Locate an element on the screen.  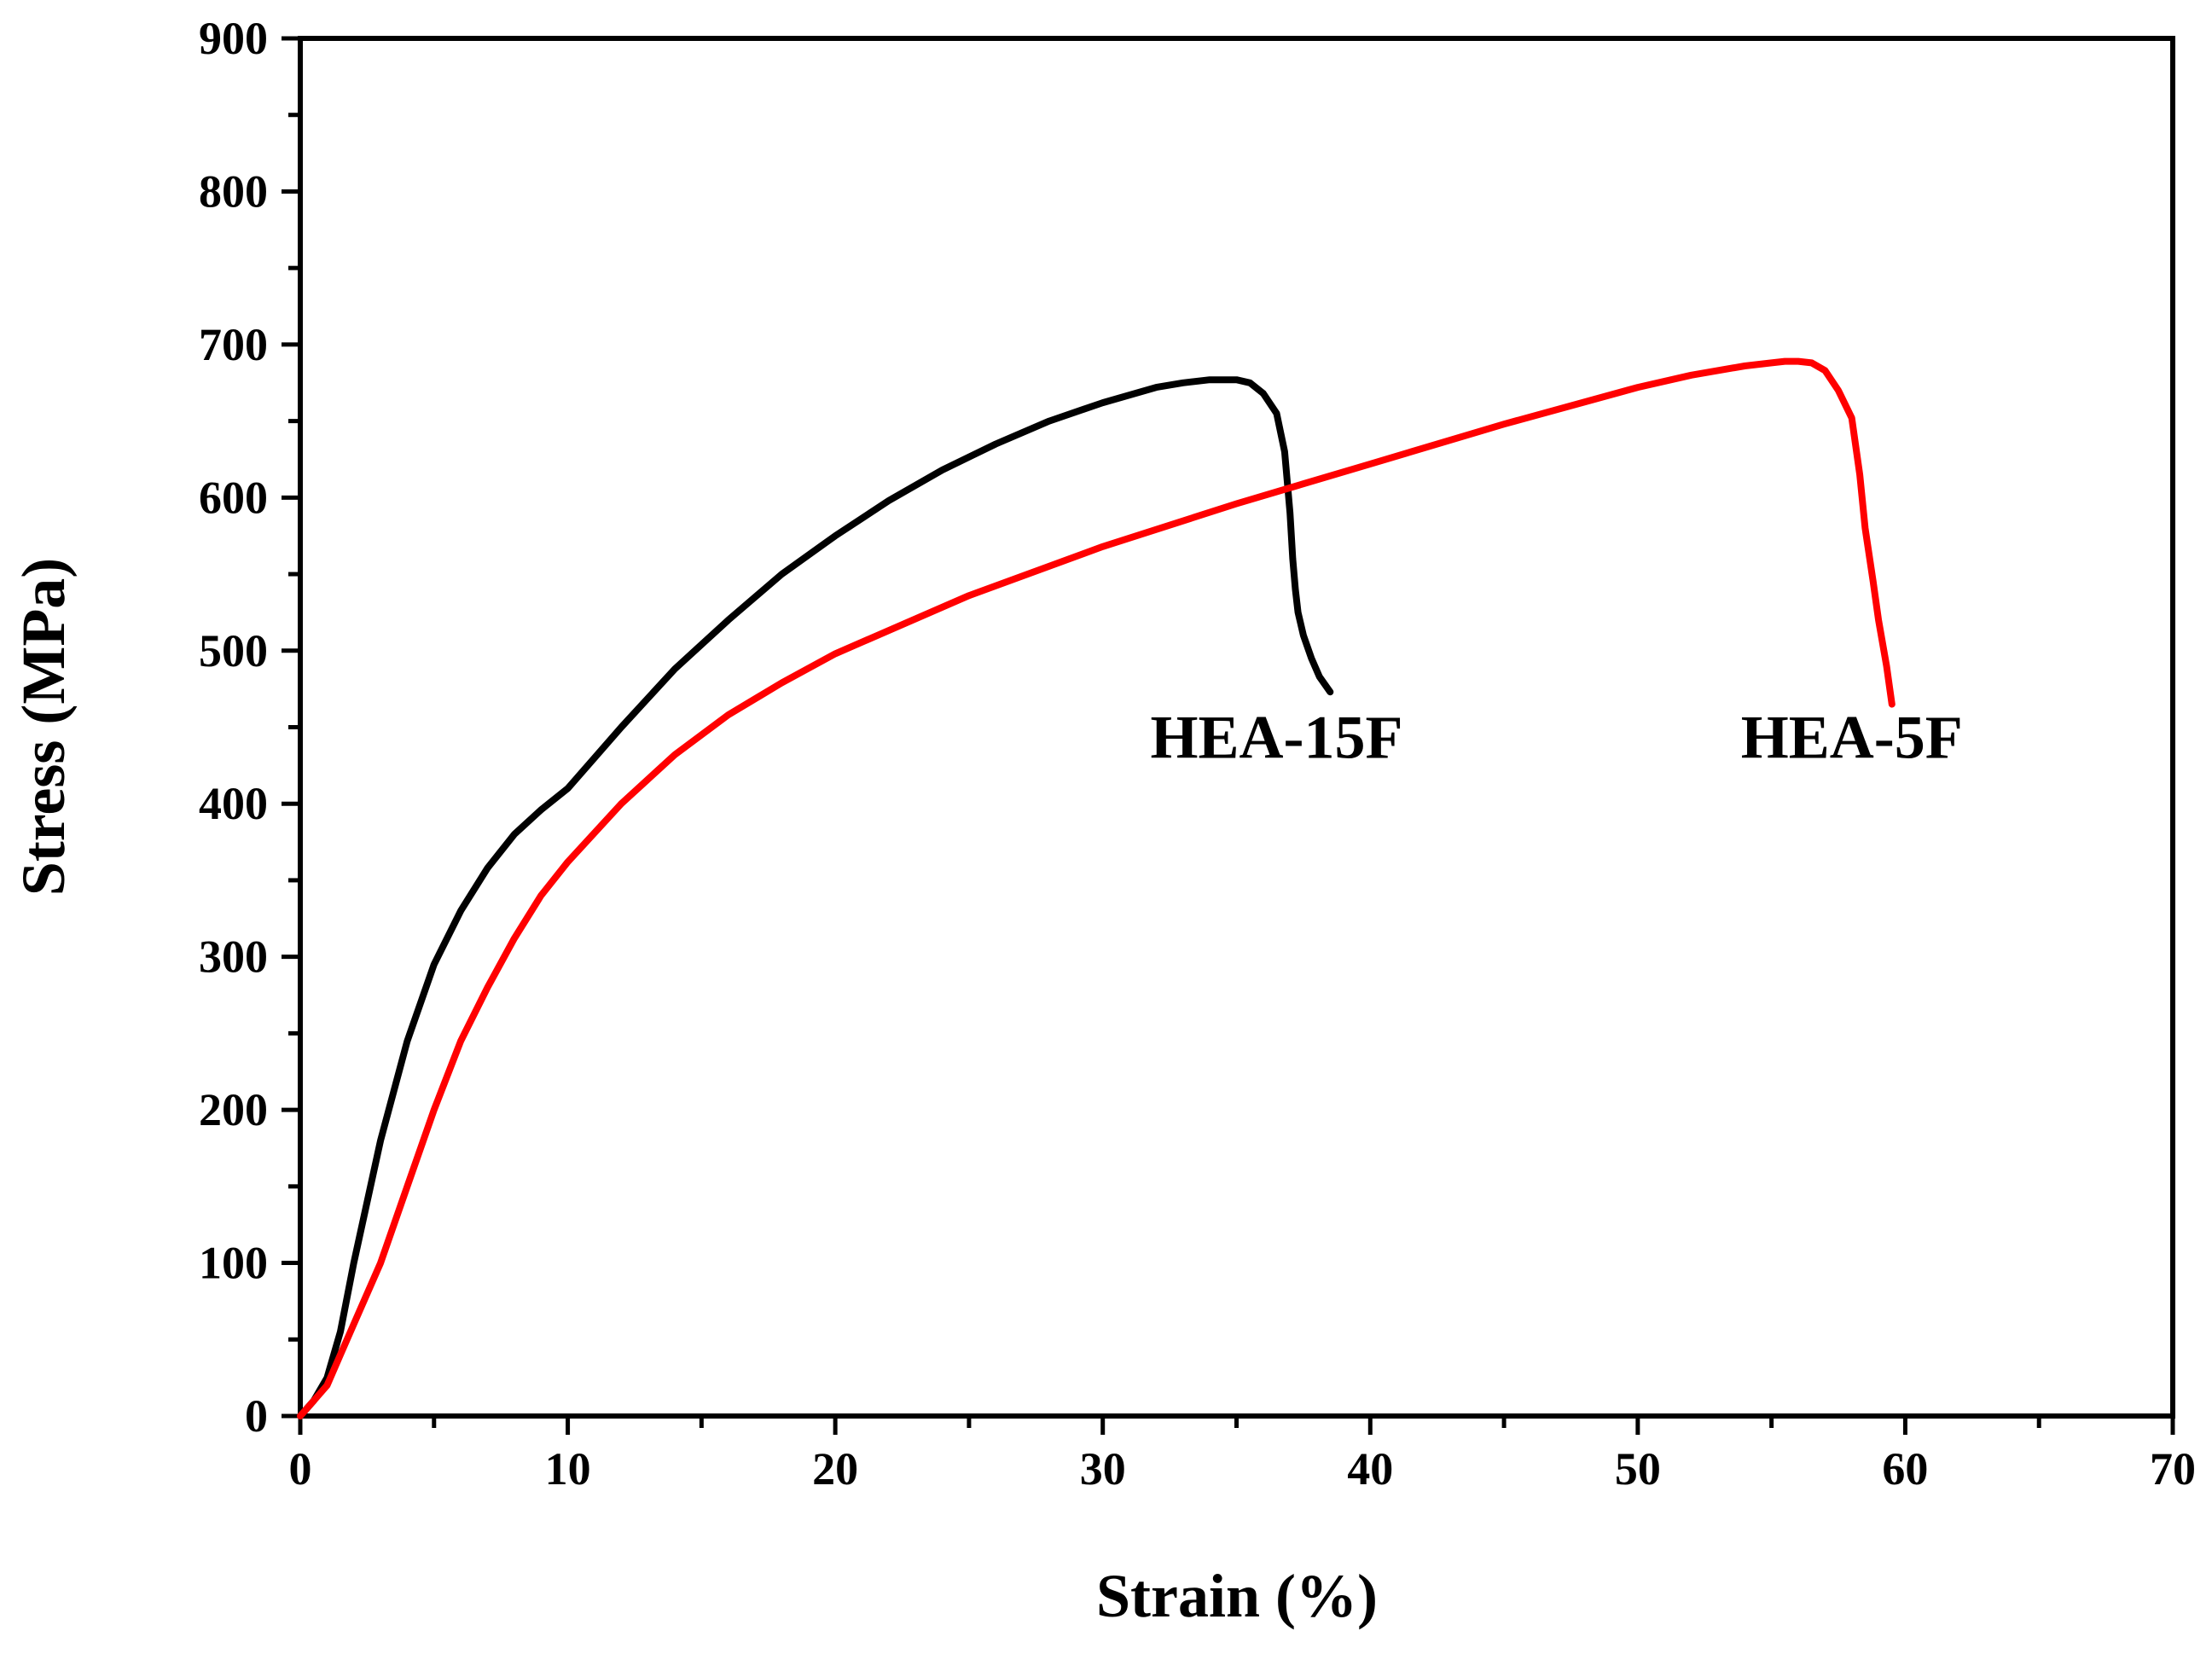
y-tick-label: 600 is located at coordinates (233, 498).